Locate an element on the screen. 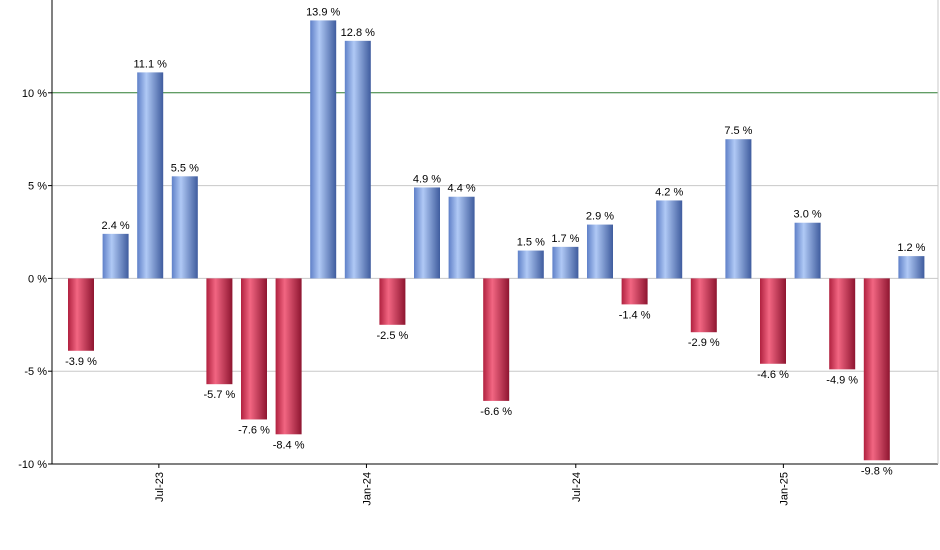 This screenshot has height=550, width=940. data-label: 1.7 % is located at coordinates (565, 239).